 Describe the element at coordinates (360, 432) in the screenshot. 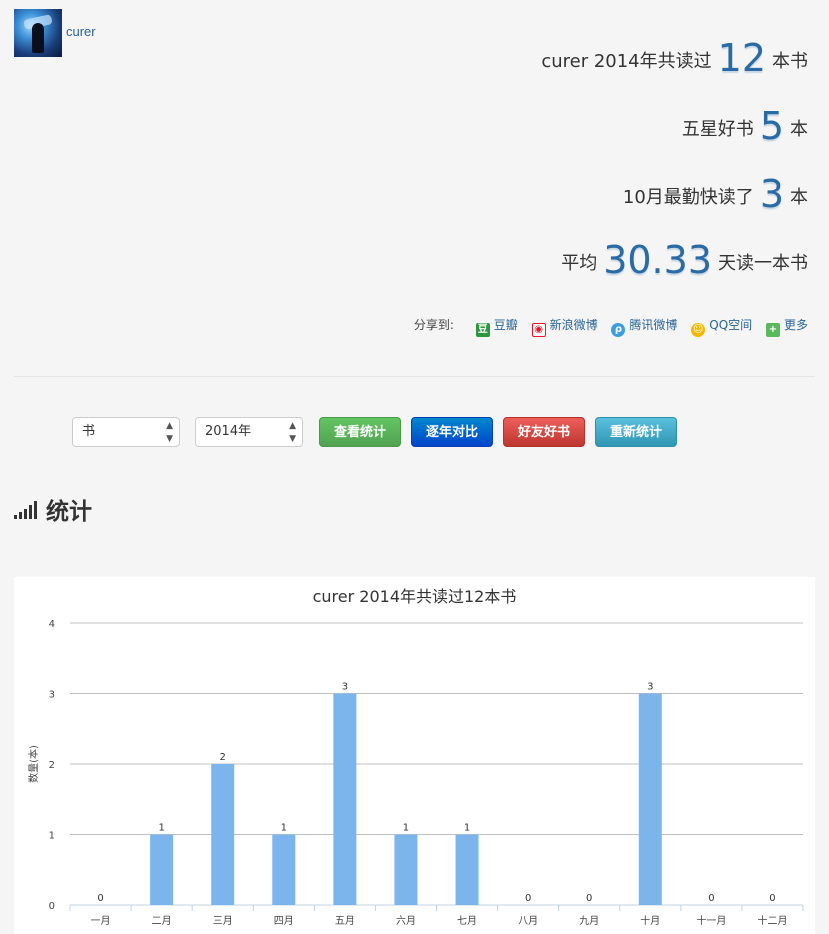

I see `view-stats-button: 查看统计` at that location.